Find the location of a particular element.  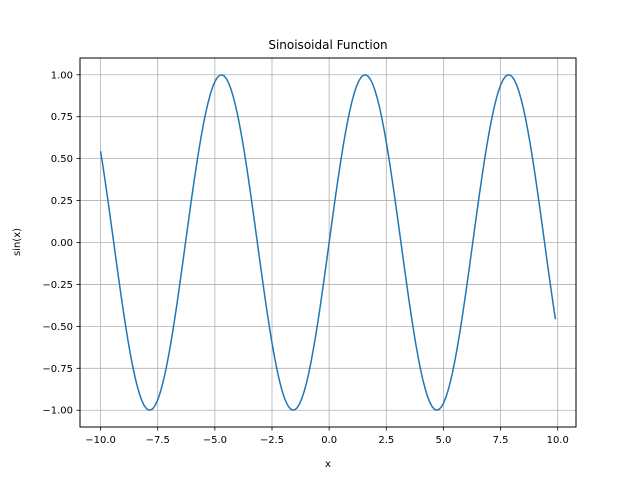

x-tick-label: 10.0 is located at coordinates (558, 440).